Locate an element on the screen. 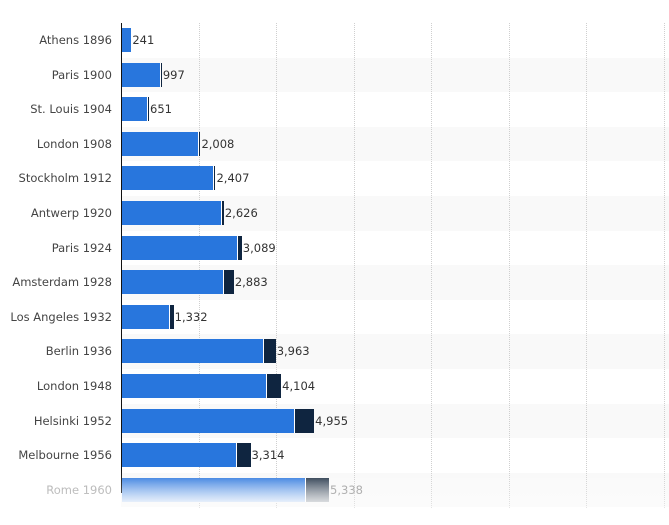  category-label: London 1948 is located at coordinates (74, 386).